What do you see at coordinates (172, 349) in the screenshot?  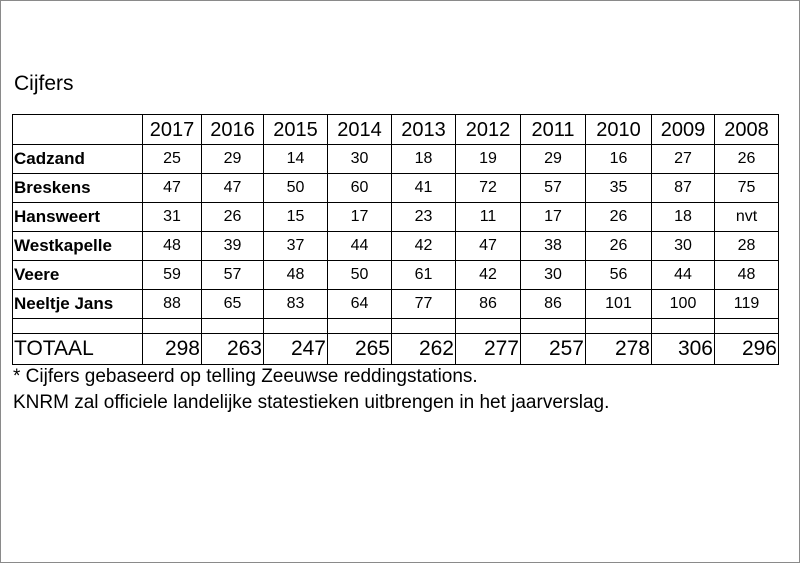 I see `total-cell: 298` at bounding box center [172, 349].